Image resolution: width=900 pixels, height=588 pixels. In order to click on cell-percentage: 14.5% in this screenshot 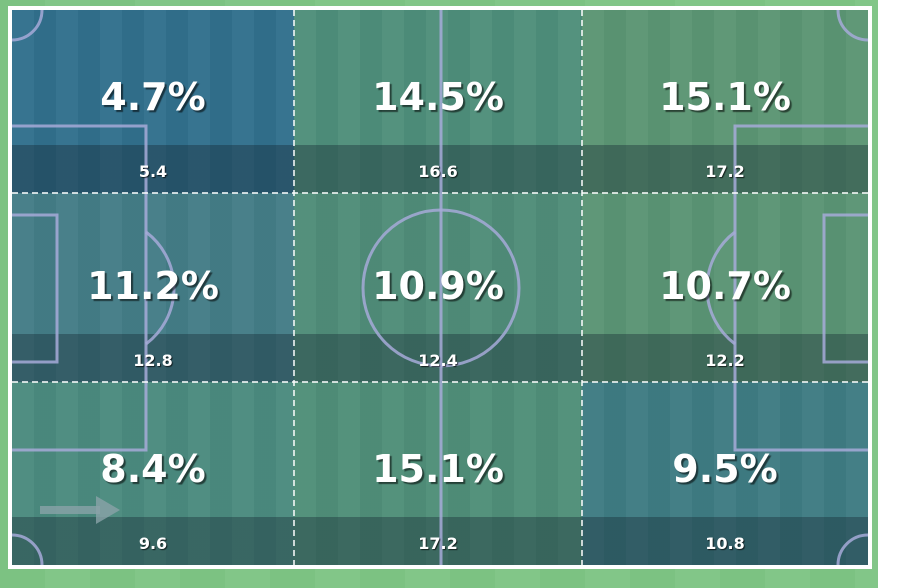, I will do `click(438, 97)`.